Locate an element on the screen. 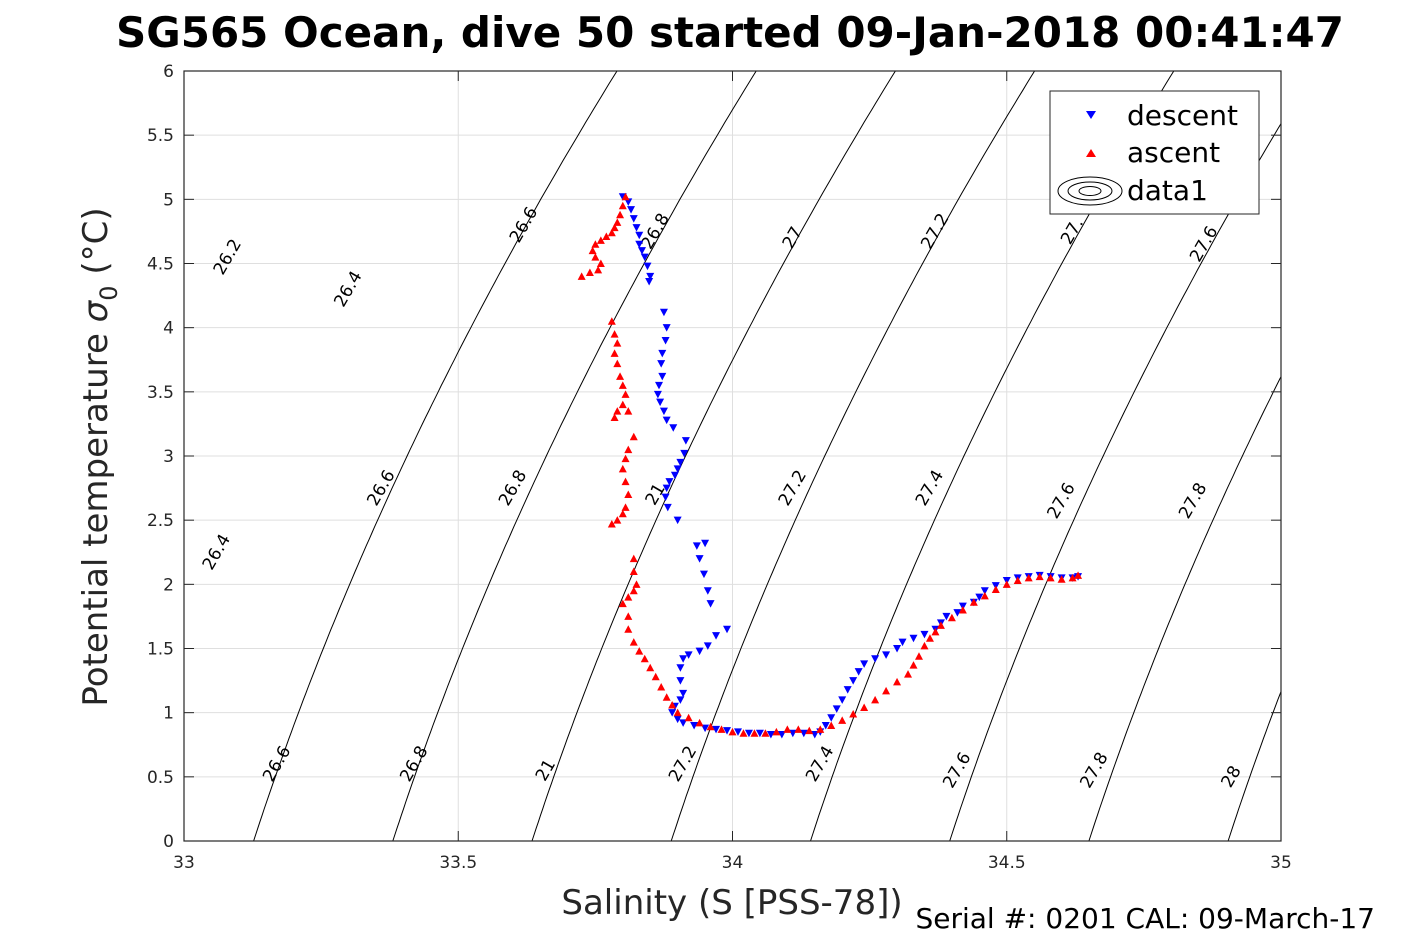  y-axis-label-sub: 0 is located at coordinates (109, 292).